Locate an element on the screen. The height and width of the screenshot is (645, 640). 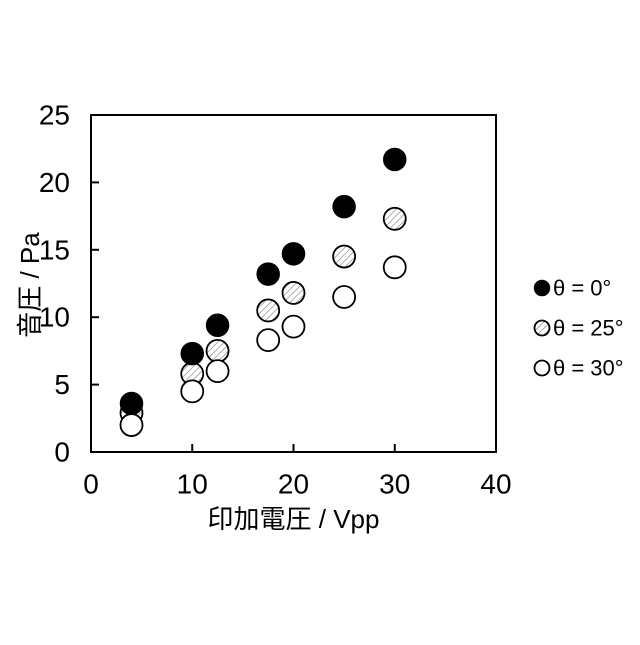
x-tick-label: 40 is located at coordinates (495, 484).